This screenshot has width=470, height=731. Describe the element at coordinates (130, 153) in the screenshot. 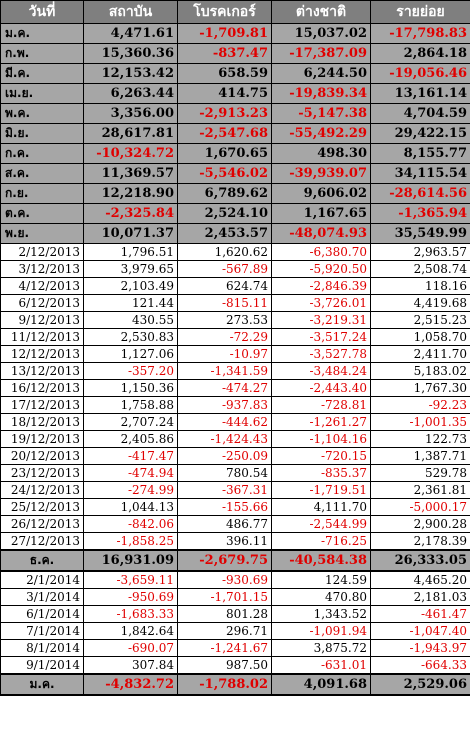

I see `institution-value: -10,324.72` at that location.